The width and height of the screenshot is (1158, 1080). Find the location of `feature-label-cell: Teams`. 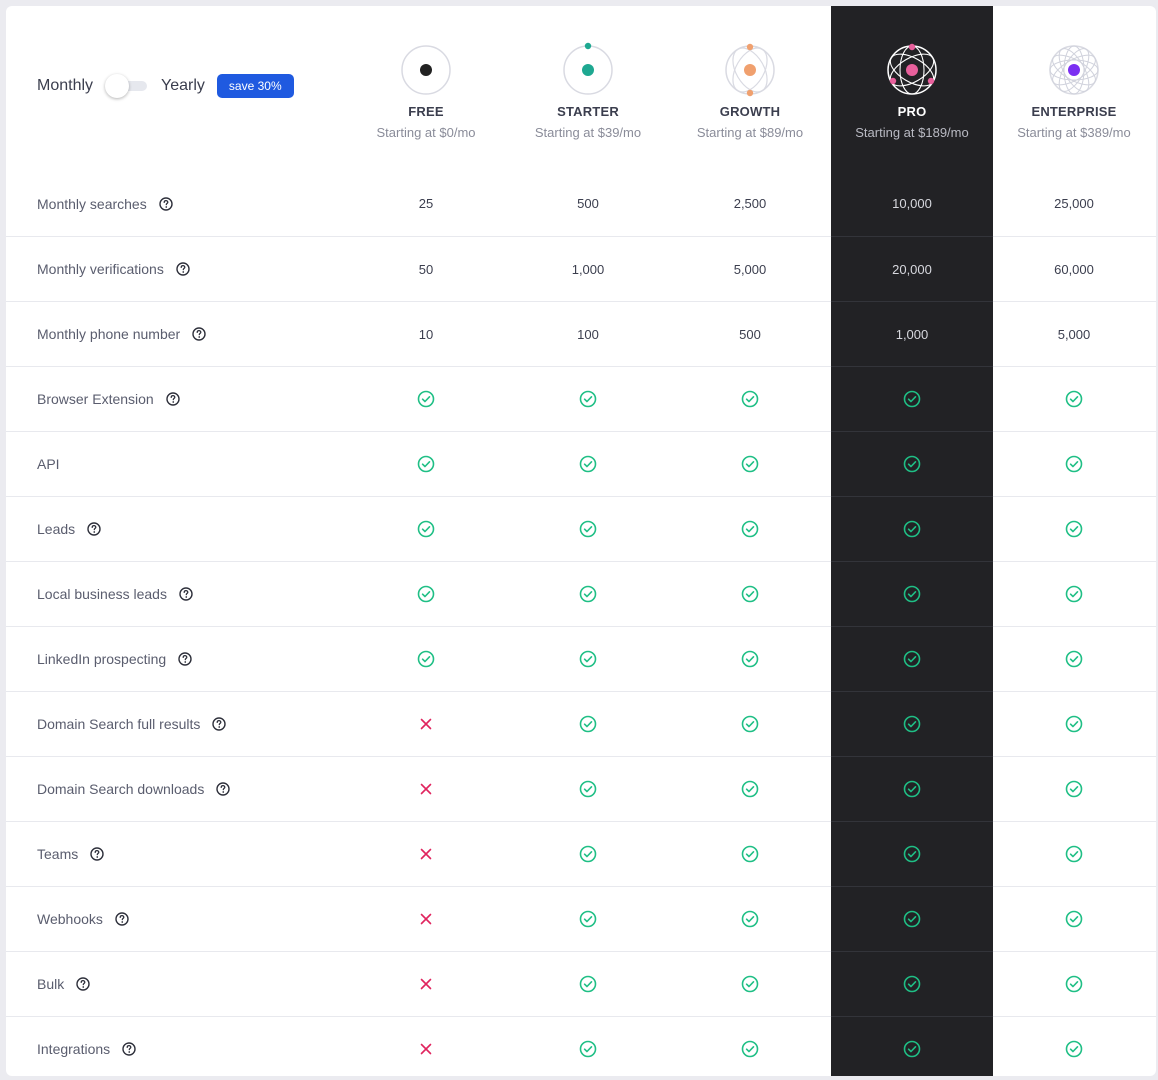

feature-label-cell: Teams is located at coordinates (70, 854).